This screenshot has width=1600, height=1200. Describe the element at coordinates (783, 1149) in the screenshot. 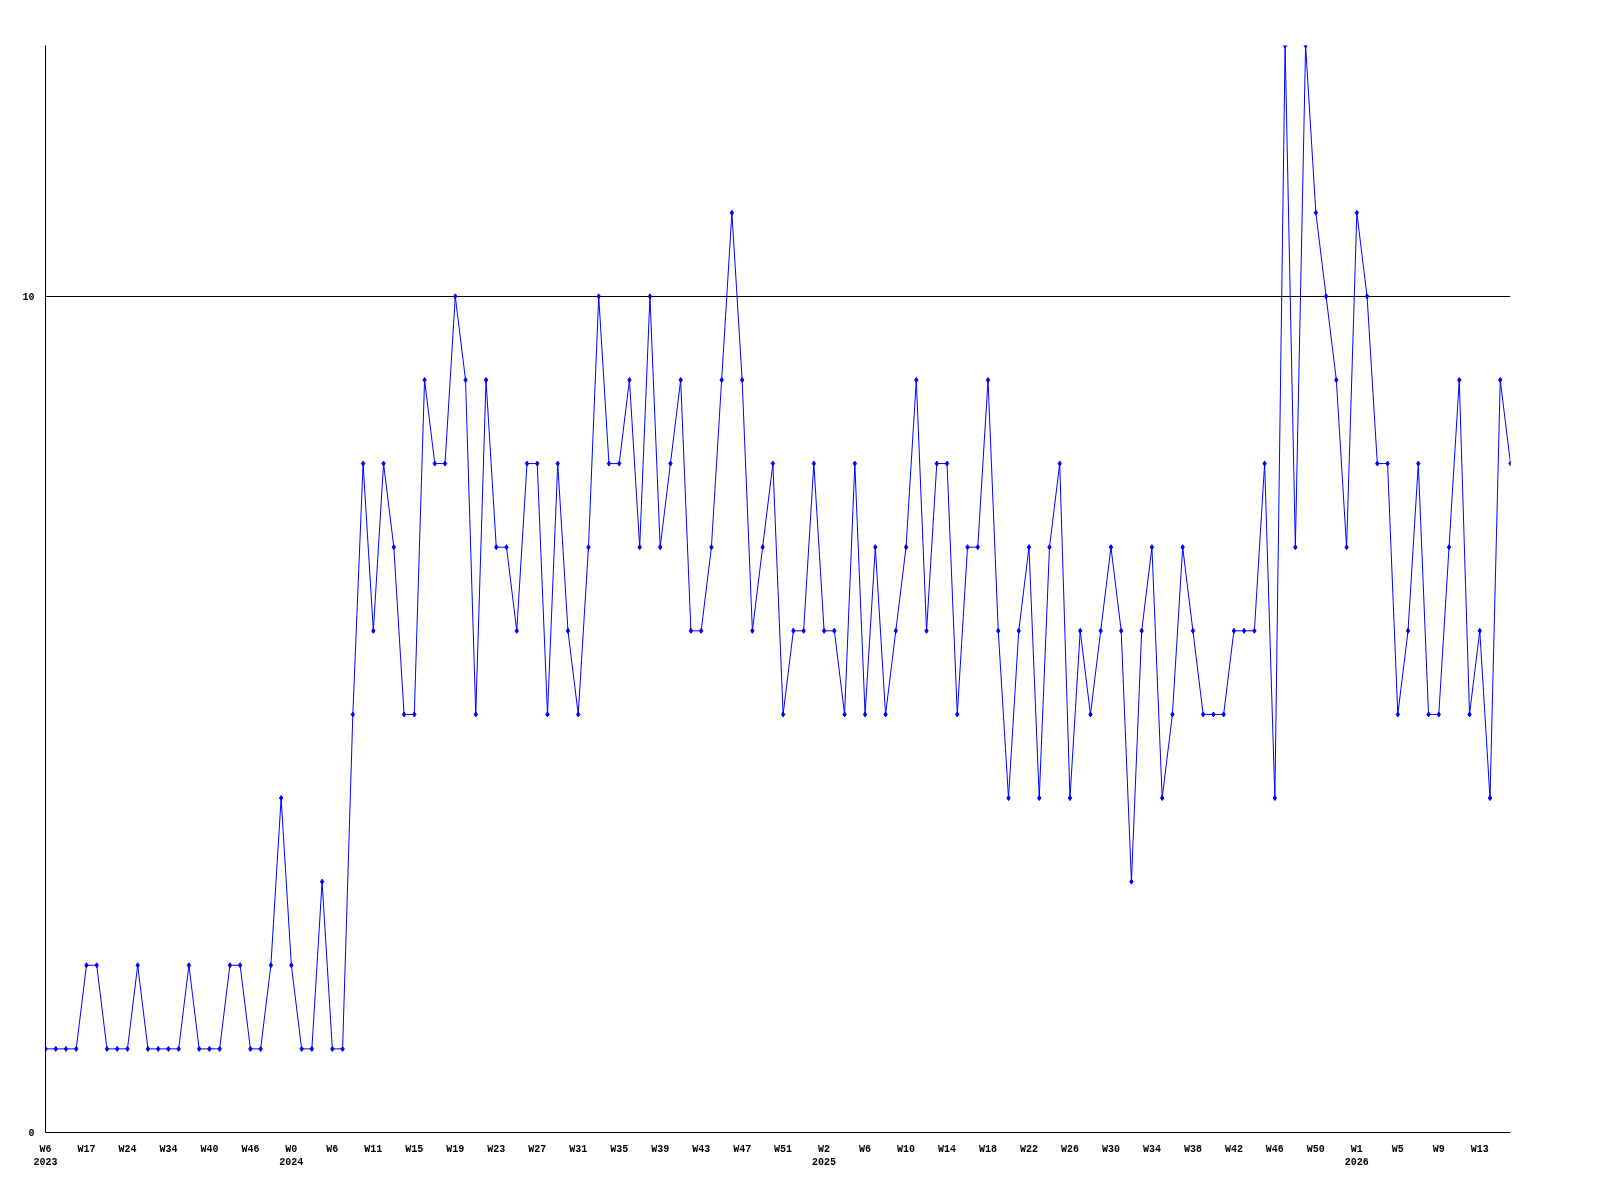

I see `x-tick-label: W51` at that location.